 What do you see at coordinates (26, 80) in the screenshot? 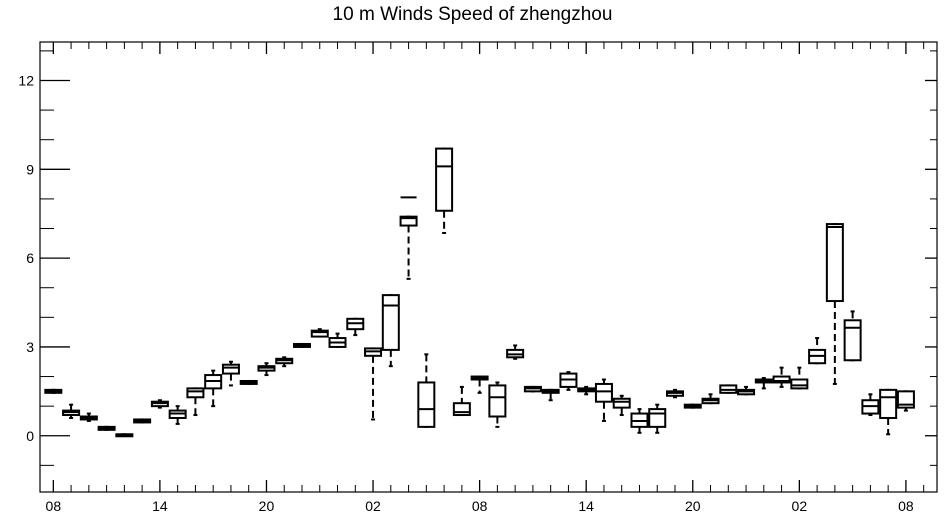
I see `y-tick-label: 12` at bounding box center [26, 80].